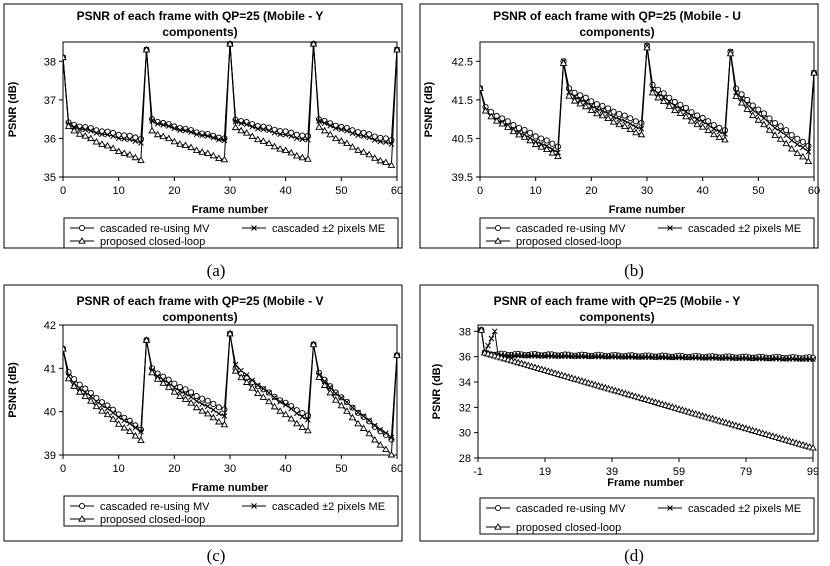  I want to click on x-tick-label: 99, so click(813, 472).